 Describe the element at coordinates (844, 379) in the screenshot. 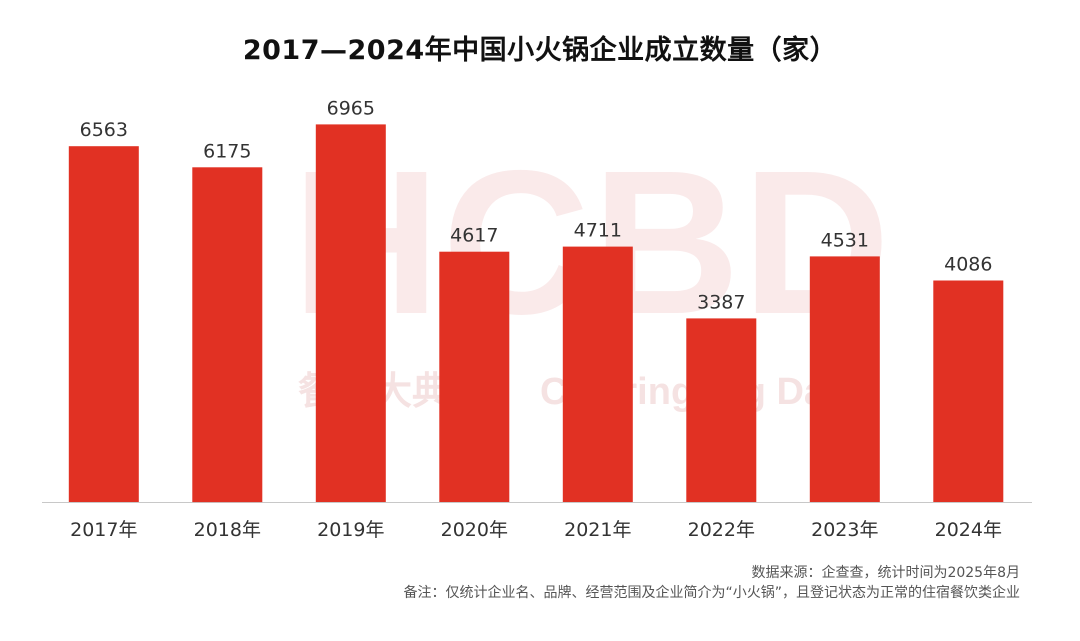

I see `bar-2023年` at that location.